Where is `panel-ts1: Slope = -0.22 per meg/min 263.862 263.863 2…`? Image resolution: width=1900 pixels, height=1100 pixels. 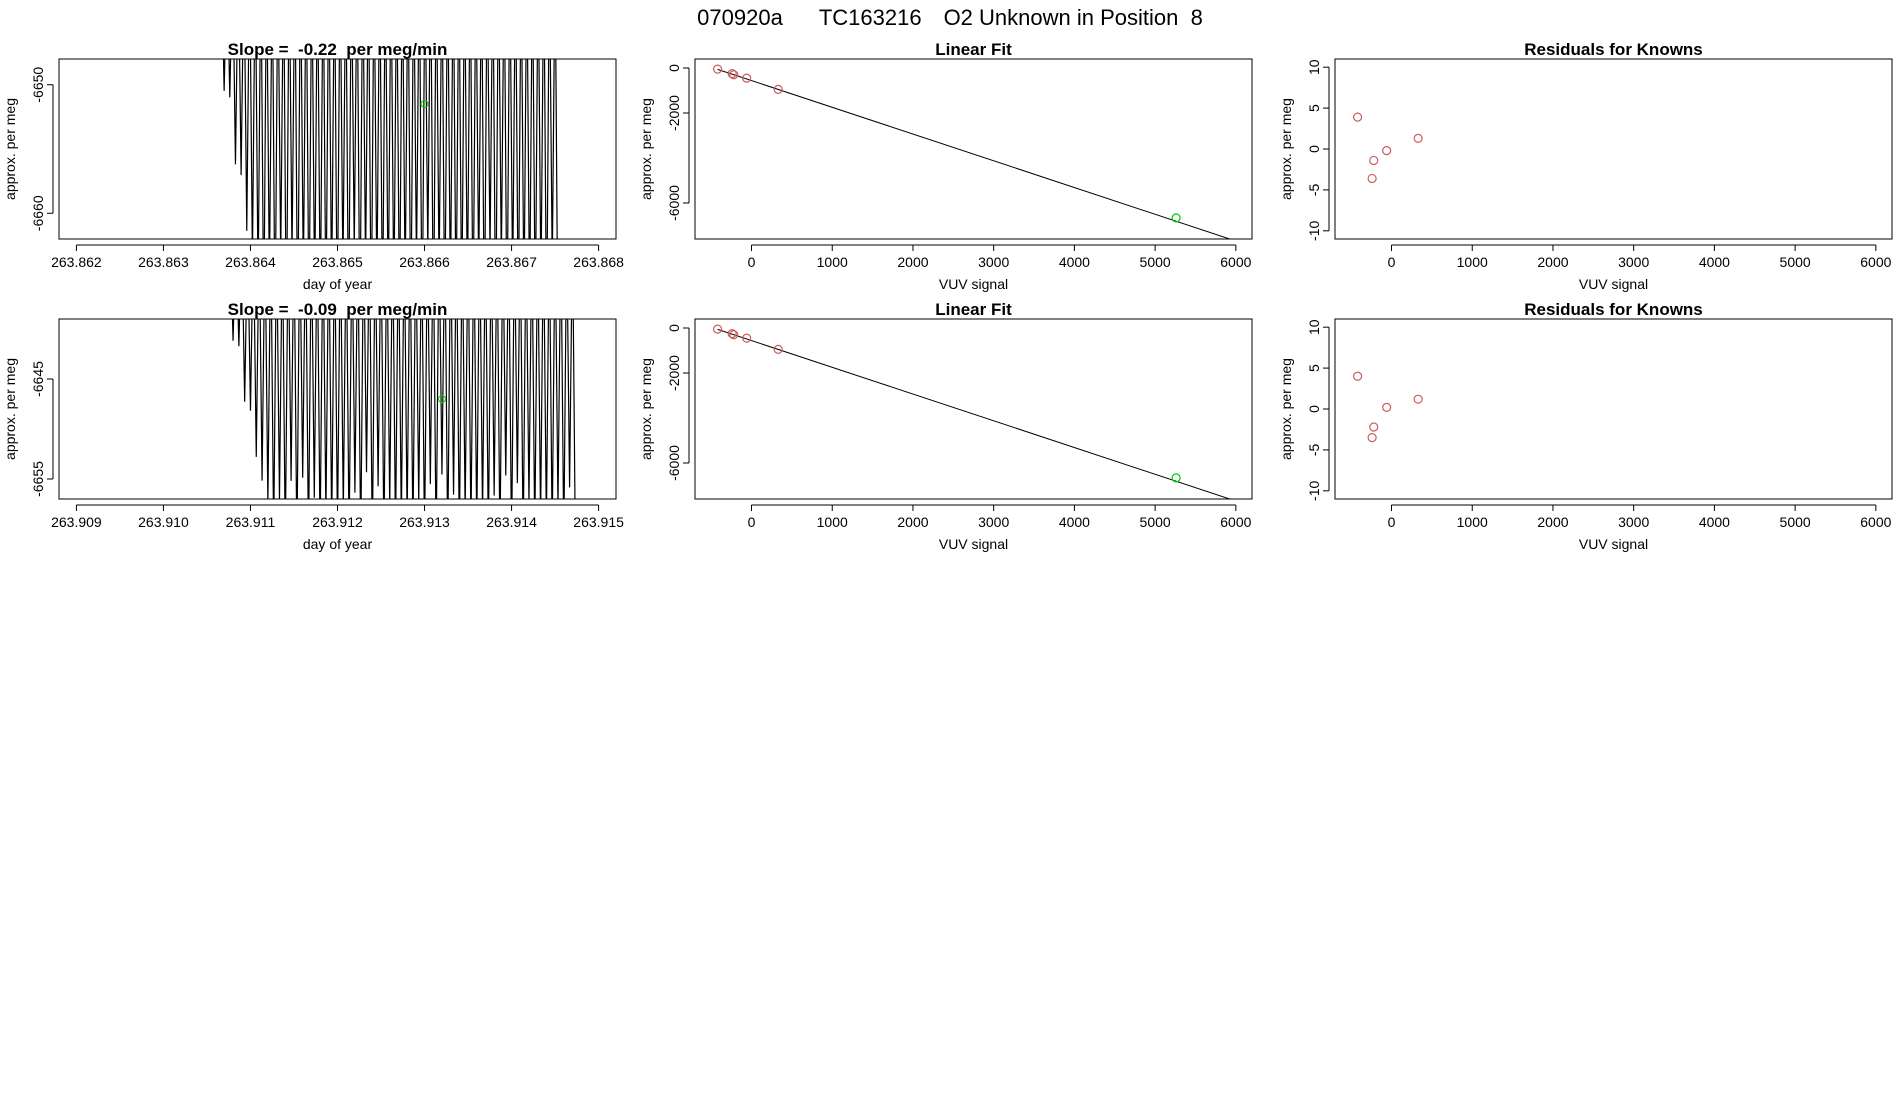 panel-ts1: Slope = -0.22 per meg/min 263.862 263.863 2… is located at coordinates (313, 166).